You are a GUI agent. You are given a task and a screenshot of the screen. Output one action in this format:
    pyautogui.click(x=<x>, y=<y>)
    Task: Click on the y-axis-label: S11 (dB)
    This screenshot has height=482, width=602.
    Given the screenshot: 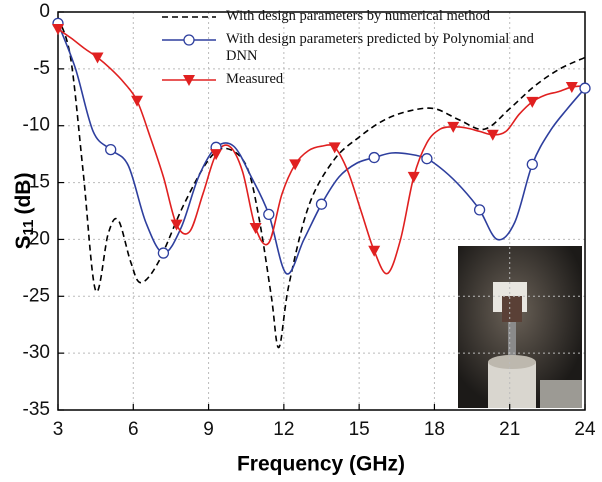 What is the action you would take?
    pyautogui.click(x=24, y=211)
    